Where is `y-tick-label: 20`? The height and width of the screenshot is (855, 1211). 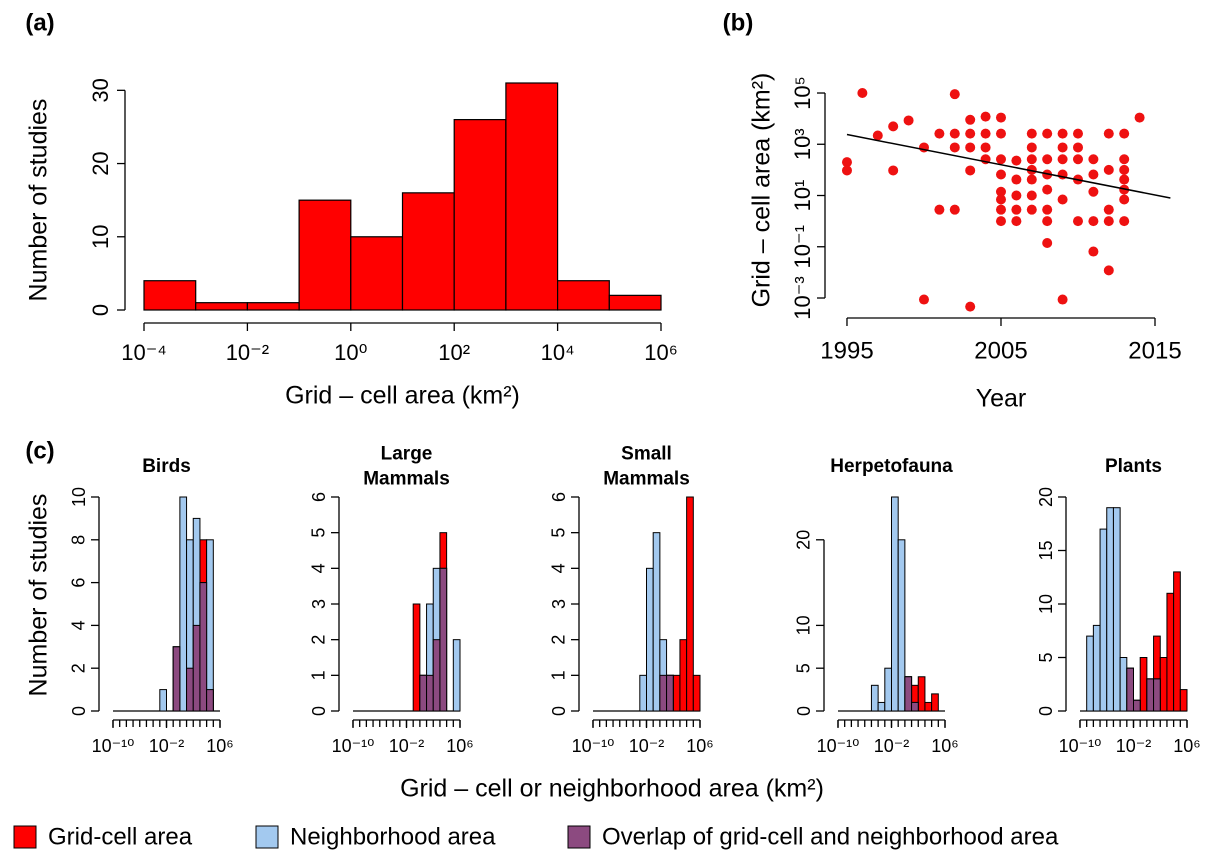
y-tick-label: 20 is located at coordinates (804, 540).